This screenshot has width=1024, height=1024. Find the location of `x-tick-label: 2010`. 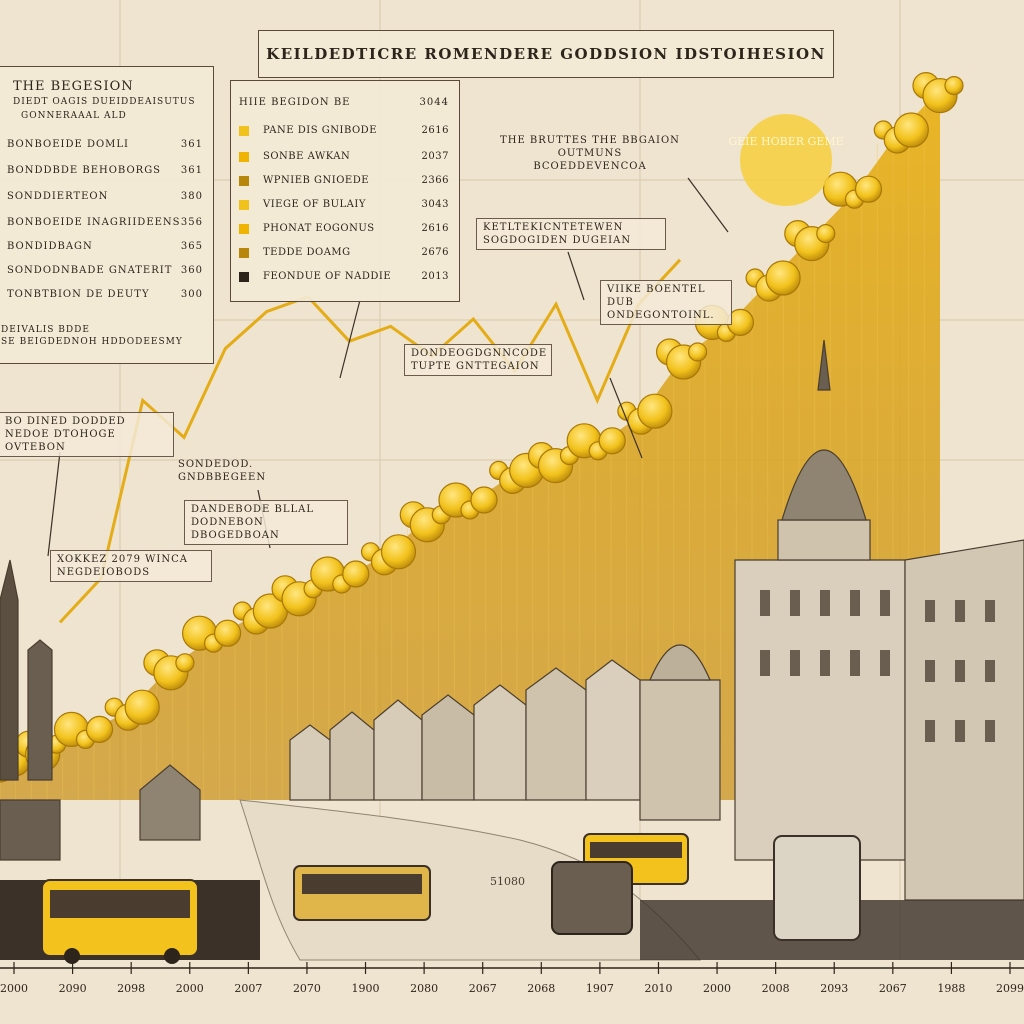

x-tick-label: 2010 is located at coordinates (658, 988).